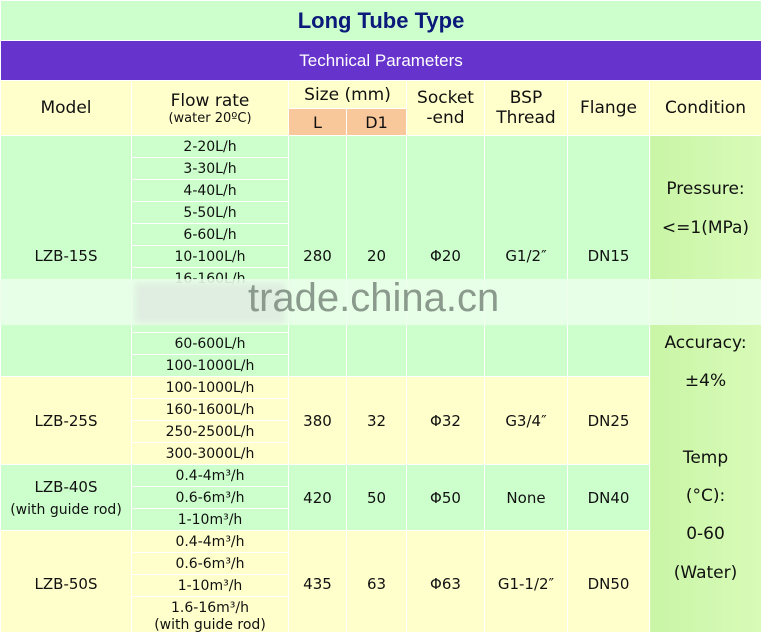 This screenshot has height=632, width=761. Describe the element at coordinates (380, 20) in the screenshot. I see `table-title: Long Tube Type` at that location.